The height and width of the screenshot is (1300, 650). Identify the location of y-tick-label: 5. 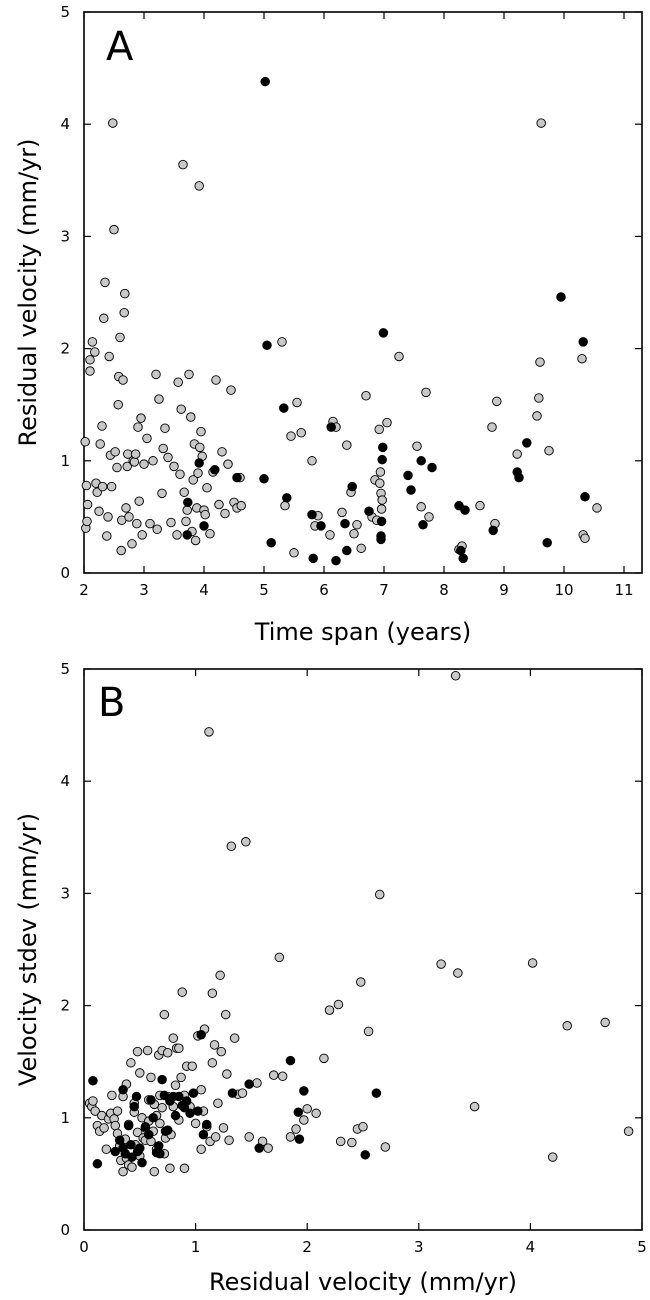
(65, 669).